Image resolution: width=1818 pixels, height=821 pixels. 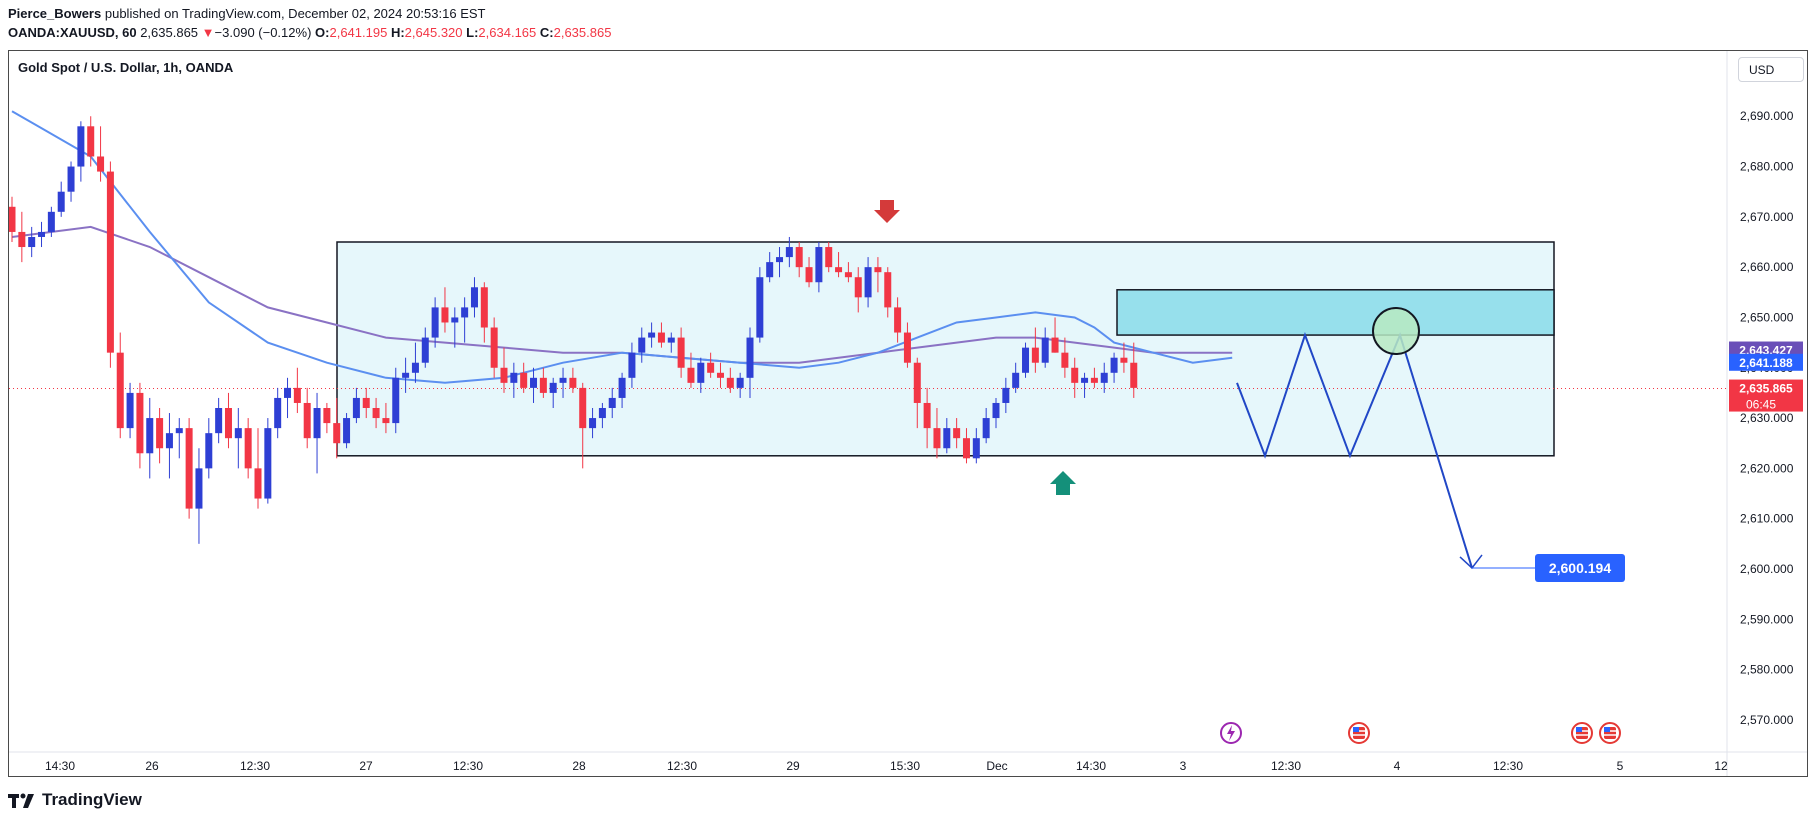 I want to click on target-callout, so click(x=1580, y=567).